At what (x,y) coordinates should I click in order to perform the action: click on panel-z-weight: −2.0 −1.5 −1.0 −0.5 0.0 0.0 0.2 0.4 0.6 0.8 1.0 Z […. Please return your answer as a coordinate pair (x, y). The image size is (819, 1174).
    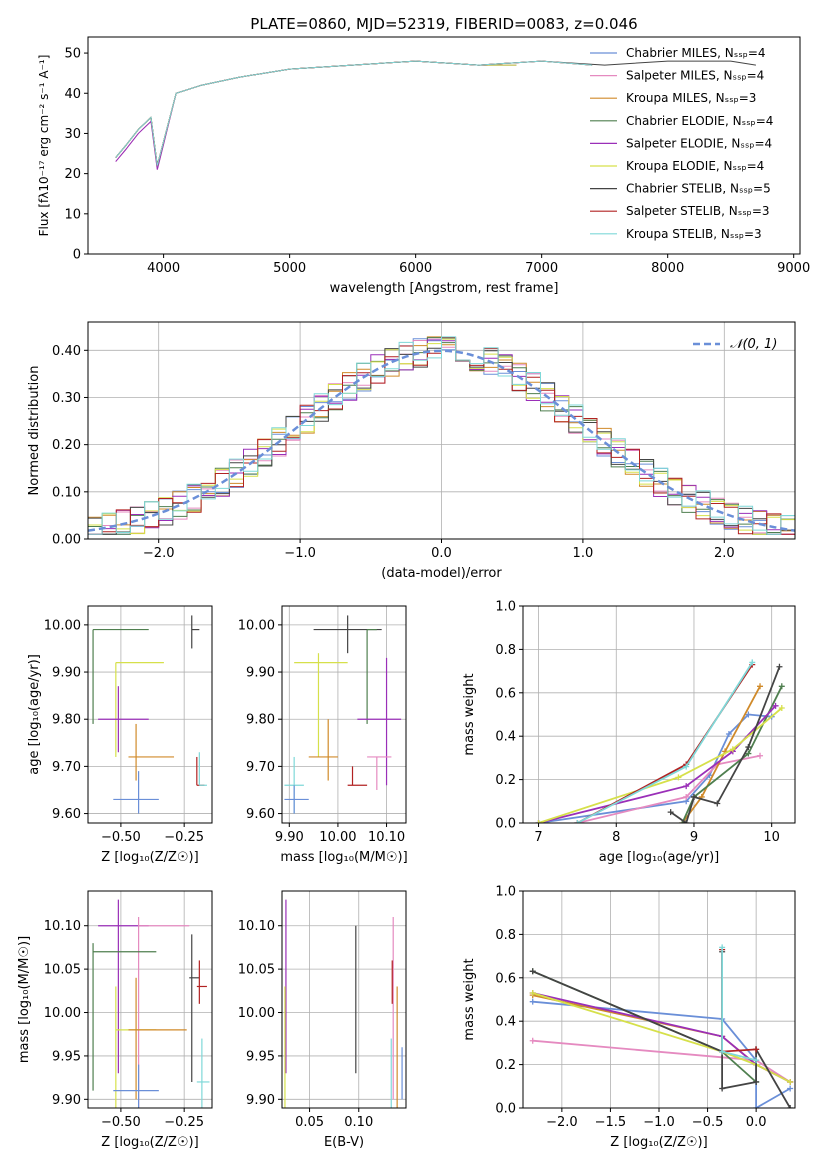
    Looking at the image, I should click on (629, 1017).